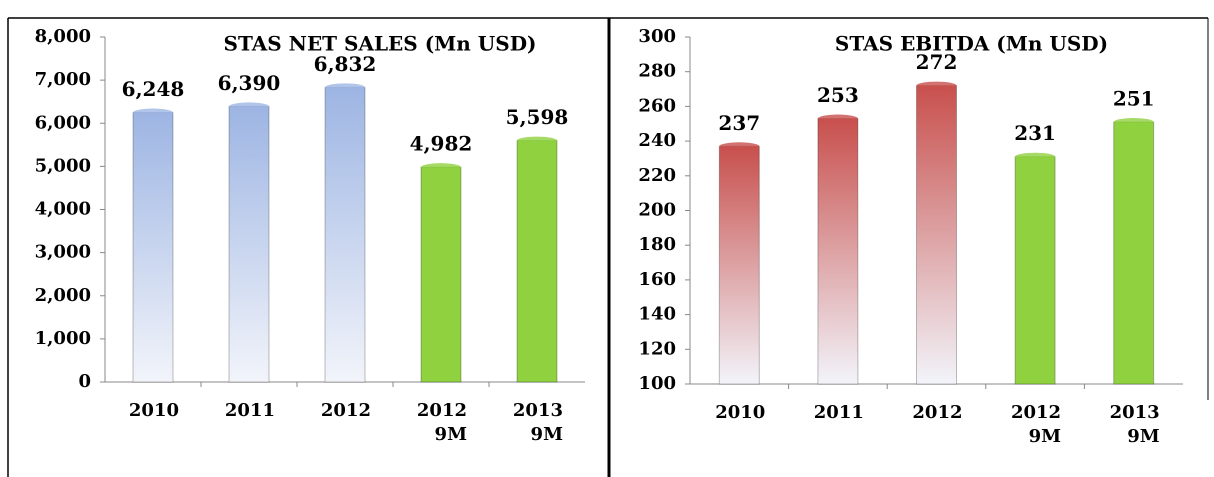 The width and height of the screenshot is (1214, 477). Describe the element at coordinates (63, 79) in the screenshot. I see `y-tick-label: 7,000` at that location.